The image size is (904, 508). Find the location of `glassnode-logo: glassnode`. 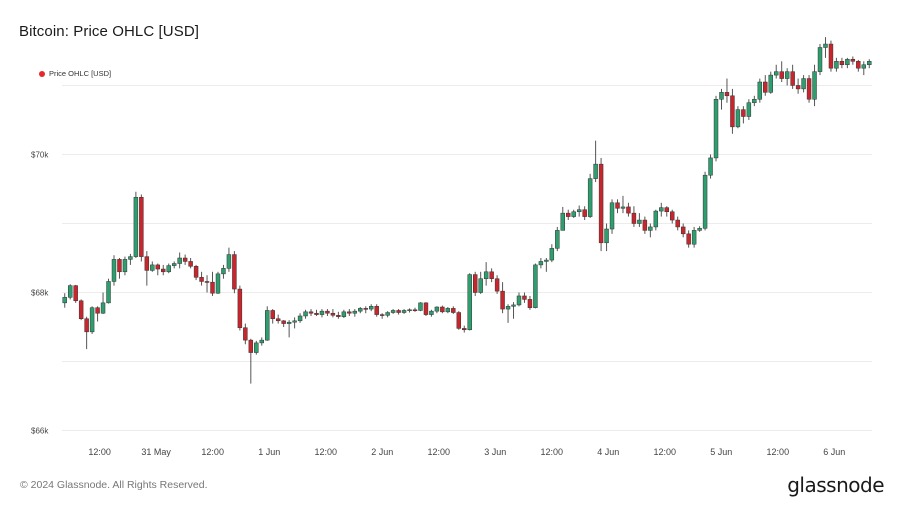

glassnode-logo: glassnode is located at coordinates (835, 485).